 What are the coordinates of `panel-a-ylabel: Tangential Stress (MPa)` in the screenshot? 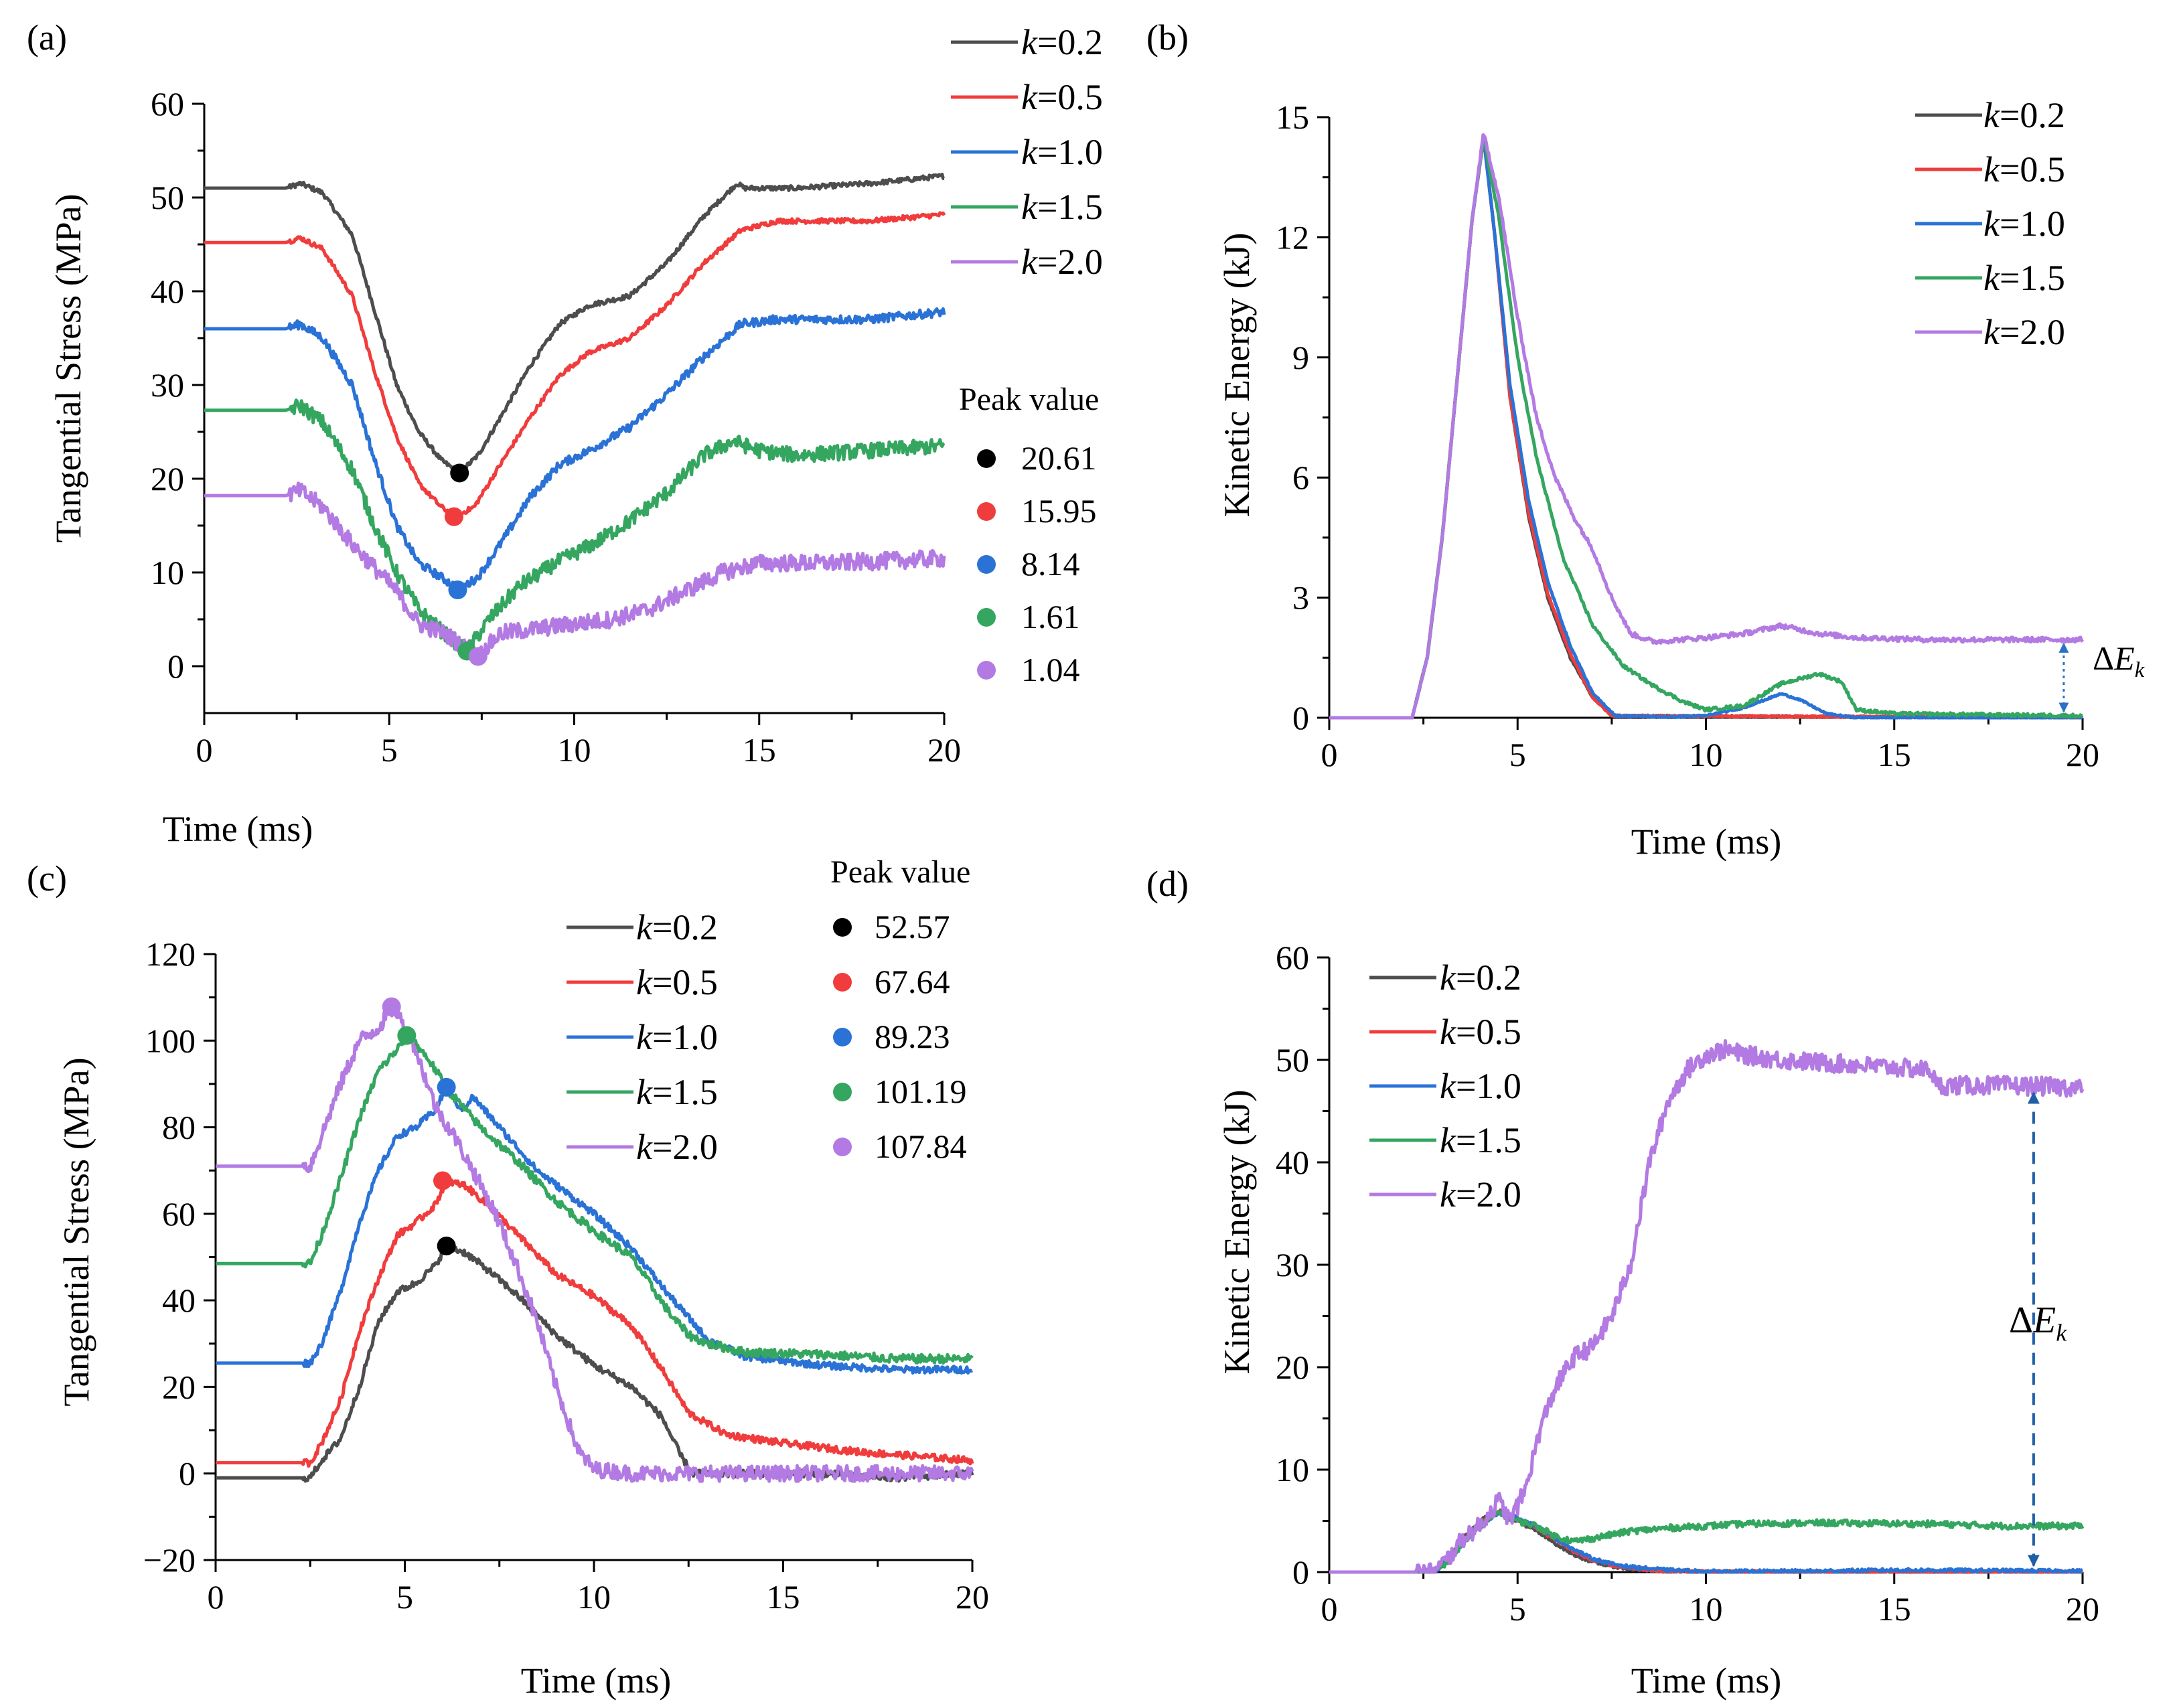 It's located at (68, 367).